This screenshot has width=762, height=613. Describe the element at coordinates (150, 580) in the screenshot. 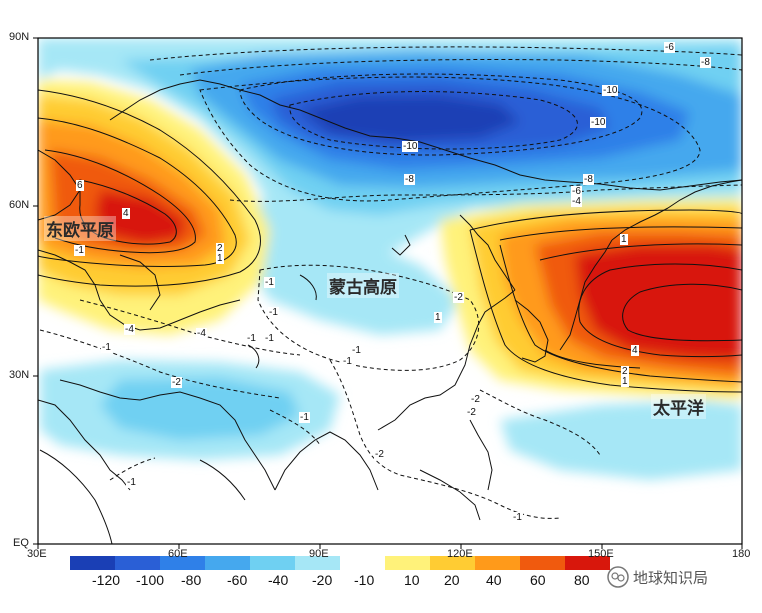

I see `colorbar-label: -100` at that location.